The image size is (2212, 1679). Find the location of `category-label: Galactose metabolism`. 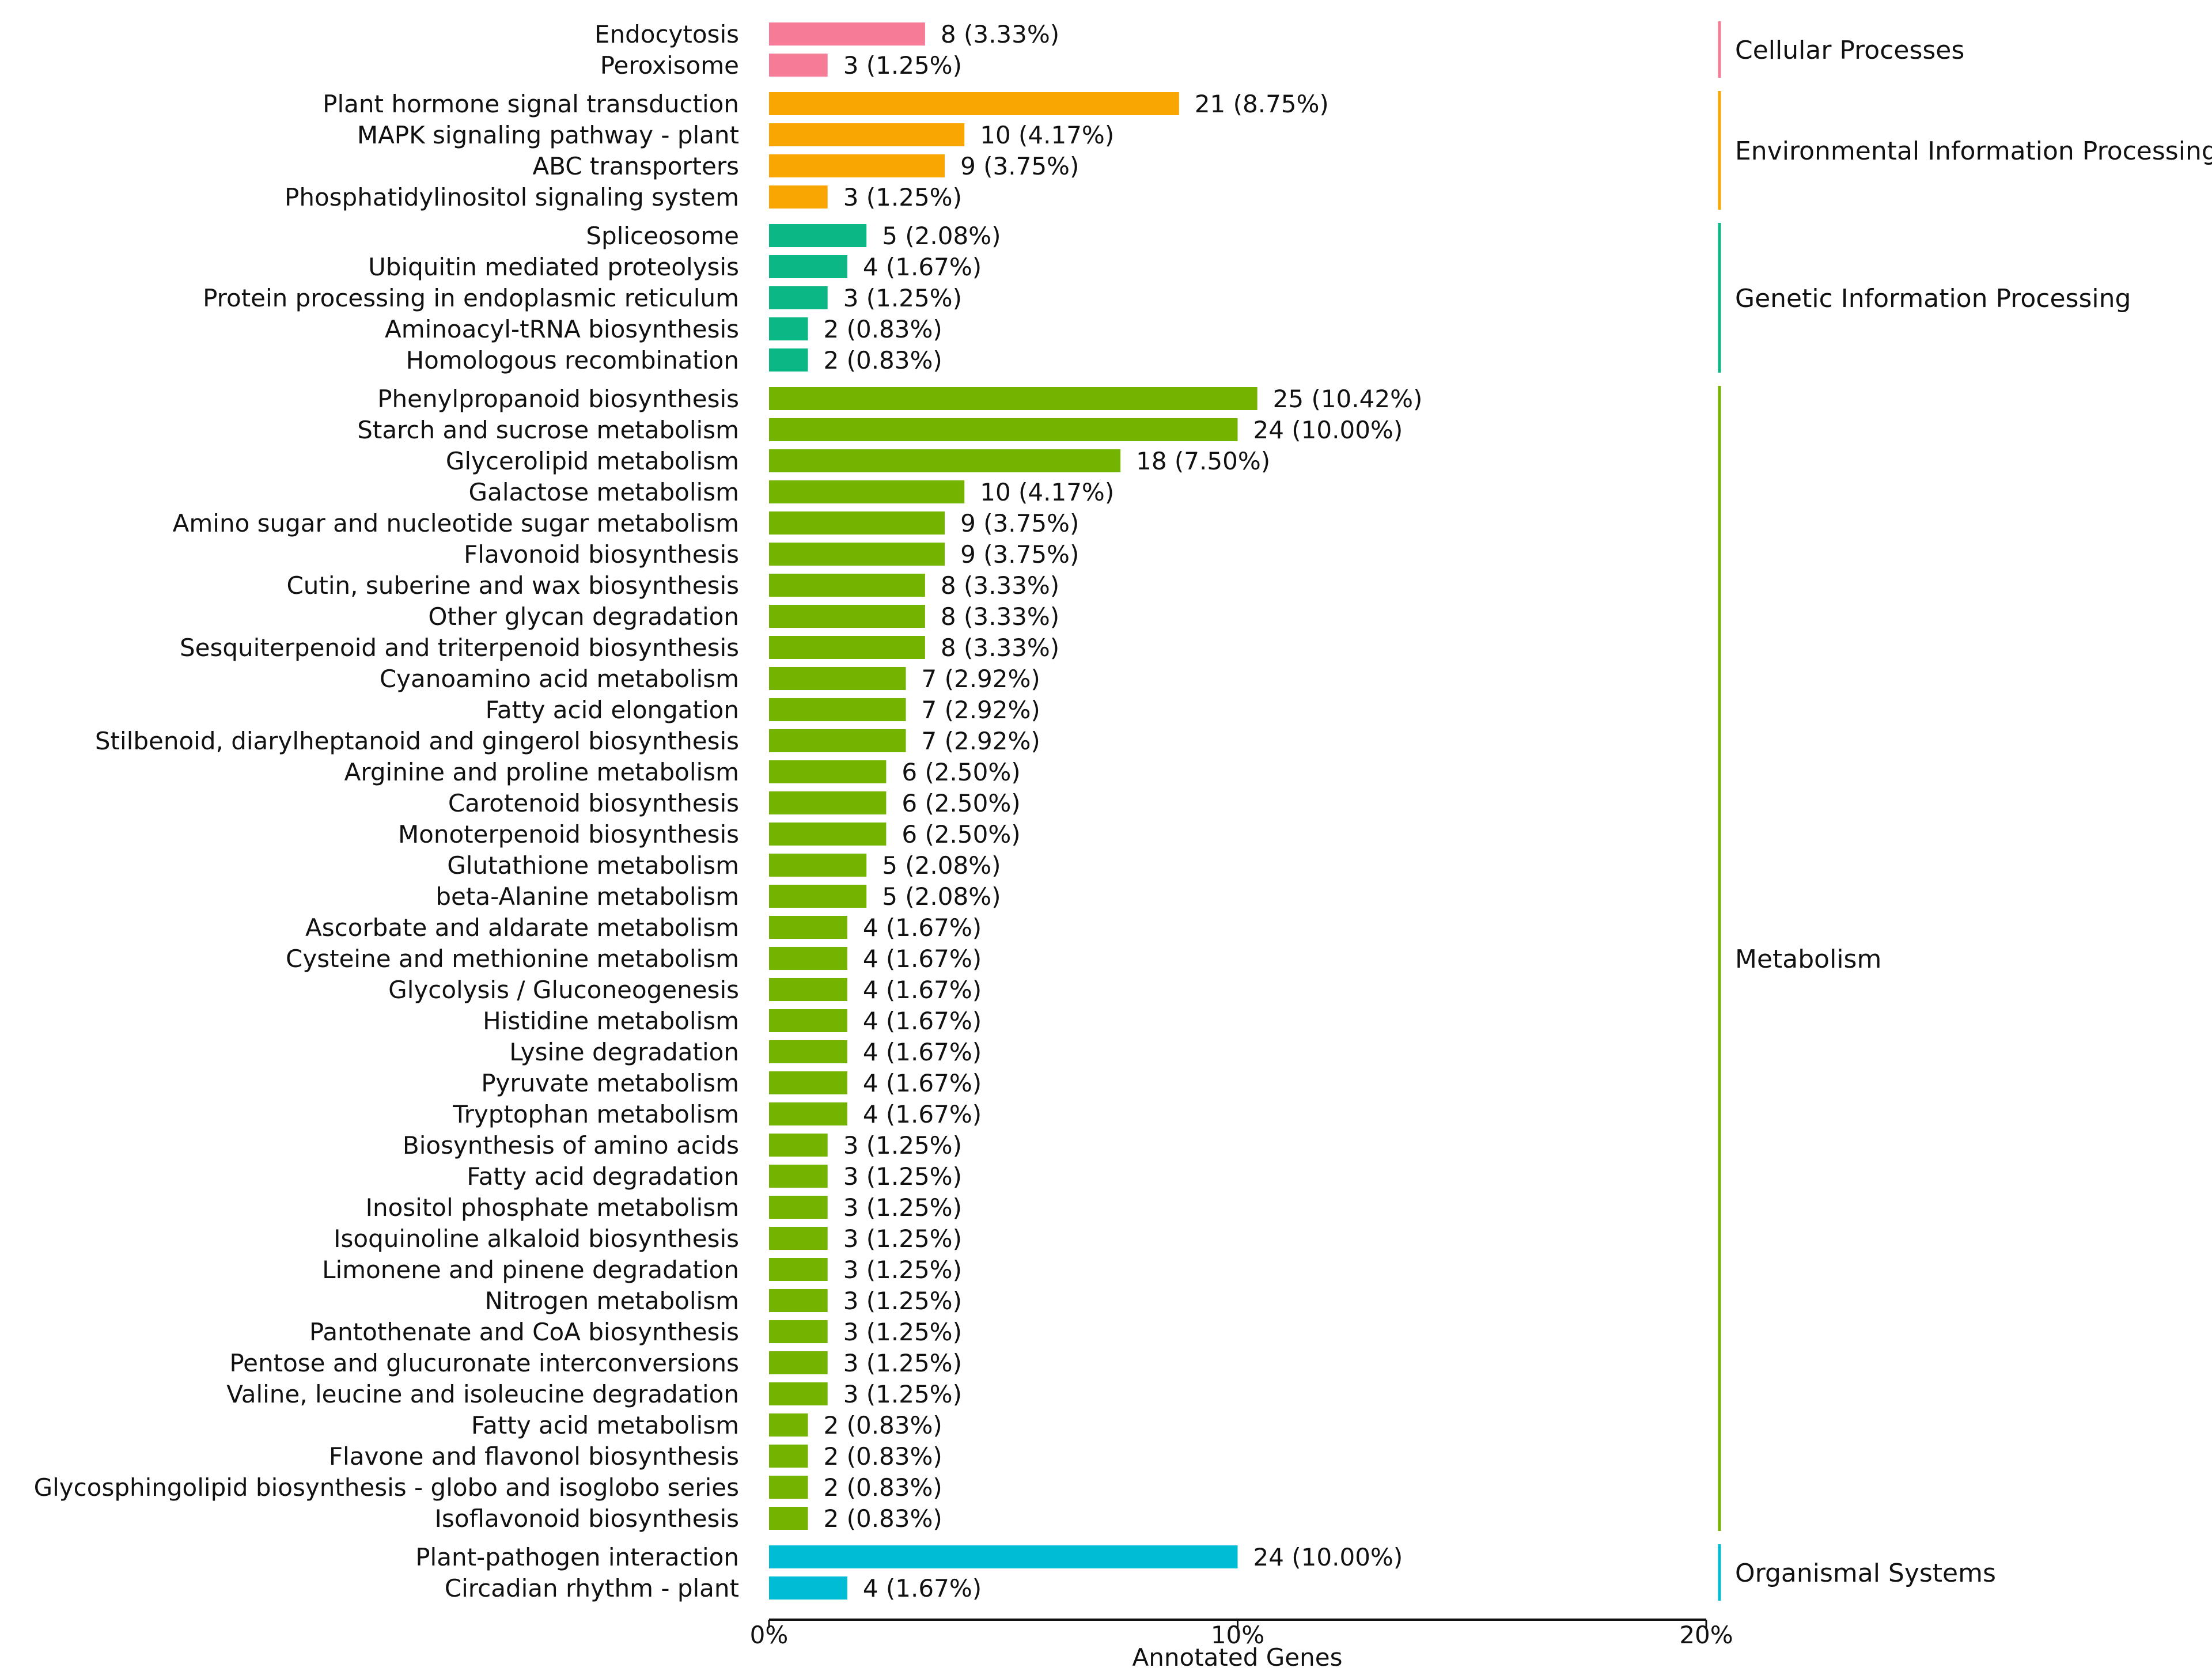

category-label: Galactose metabolism is located at coordinates (604, 492).